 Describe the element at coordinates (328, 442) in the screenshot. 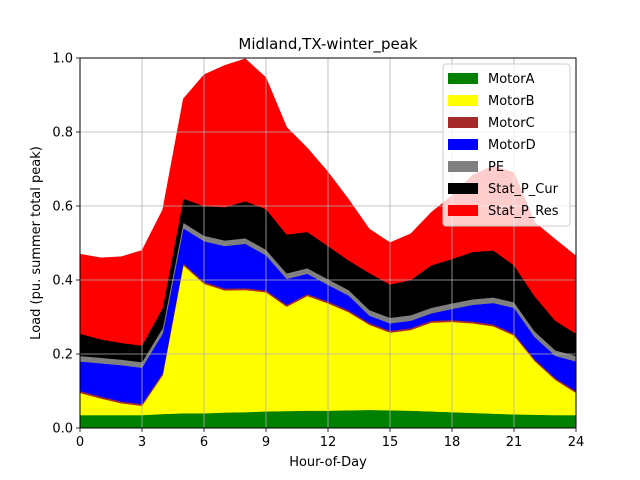

I see `x-tick-label: 12` at that location.